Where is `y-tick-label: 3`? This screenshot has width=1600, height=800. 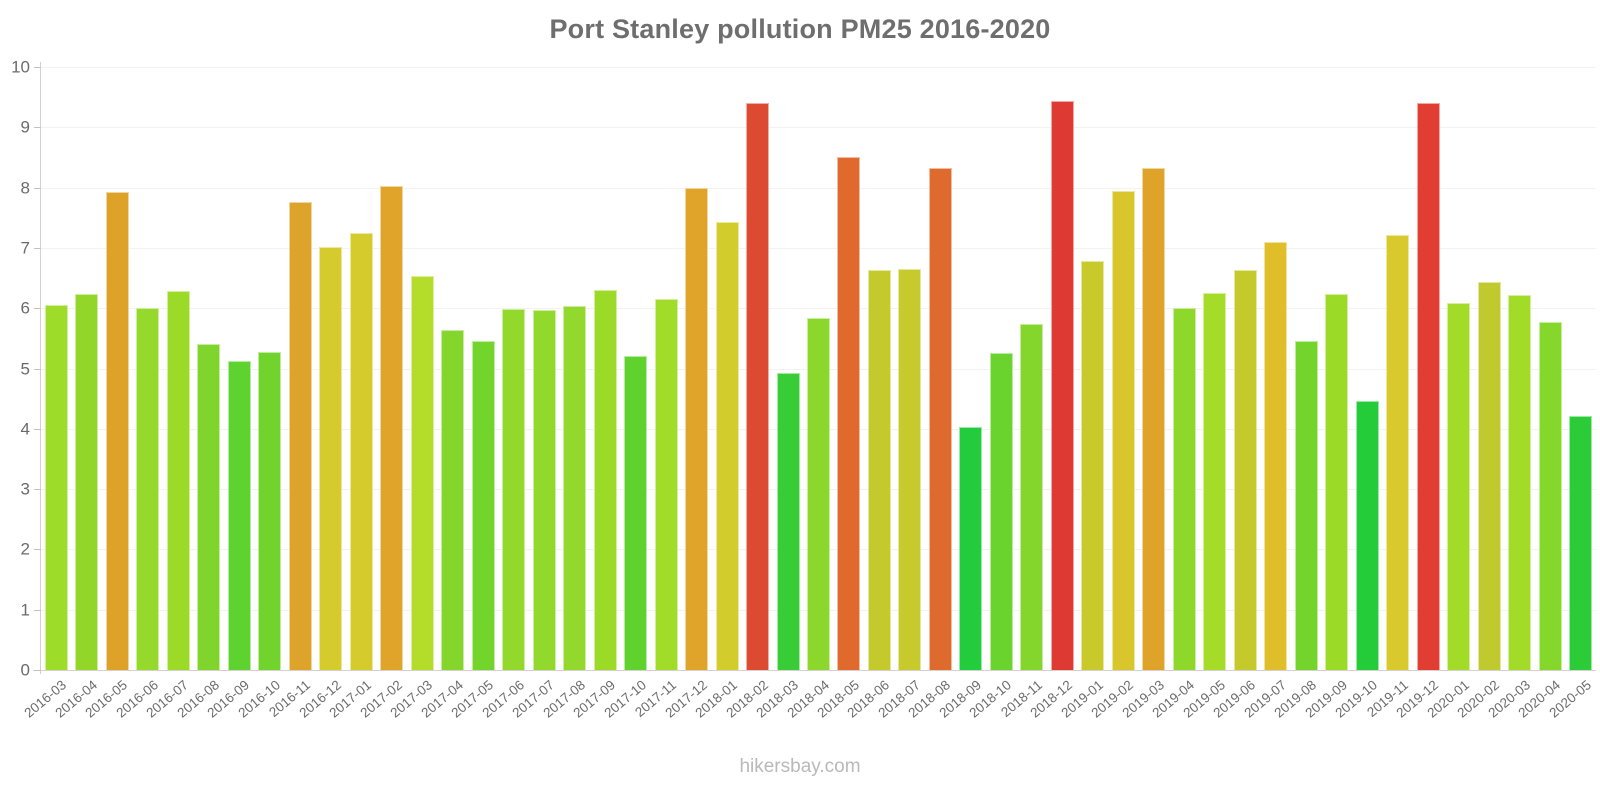
y-tick-label: 3 is located at coordinates (25, 489).